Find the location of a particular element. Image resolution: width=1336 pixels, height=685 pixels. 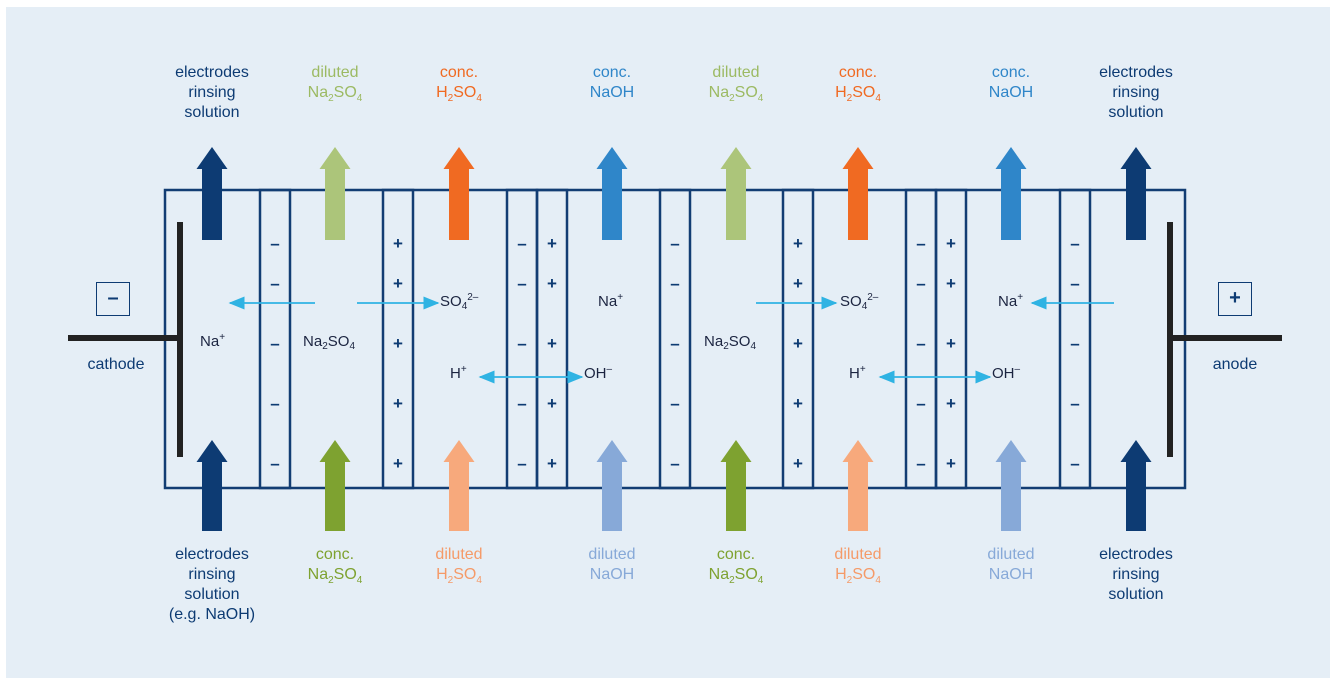

cathode-sign-box: – is located at coordinates (113, 299).